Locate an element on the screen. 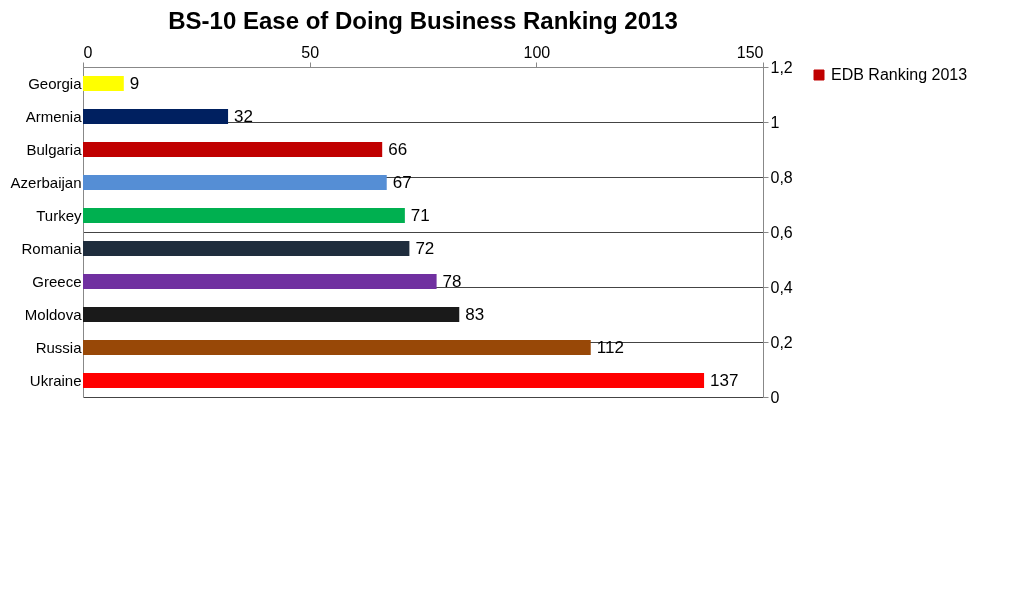 Image resolution: width=1036 pixels, height=613 pixels. y-tick-label: Russia is located at coordinates (59, 347).